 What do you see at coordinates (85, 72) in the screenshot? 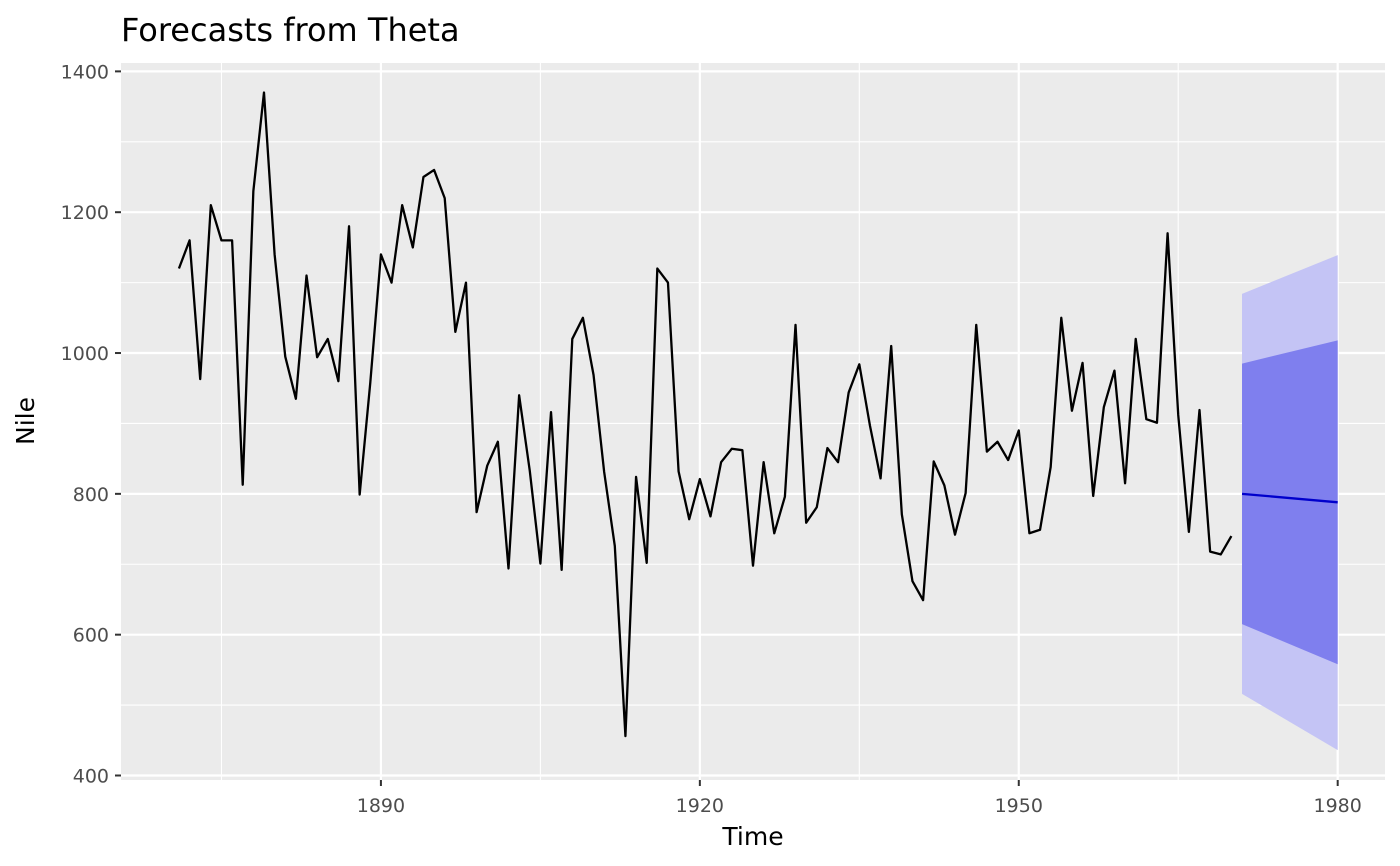
I see `y-tick-label: 1400` at bounding box center [85, 72].